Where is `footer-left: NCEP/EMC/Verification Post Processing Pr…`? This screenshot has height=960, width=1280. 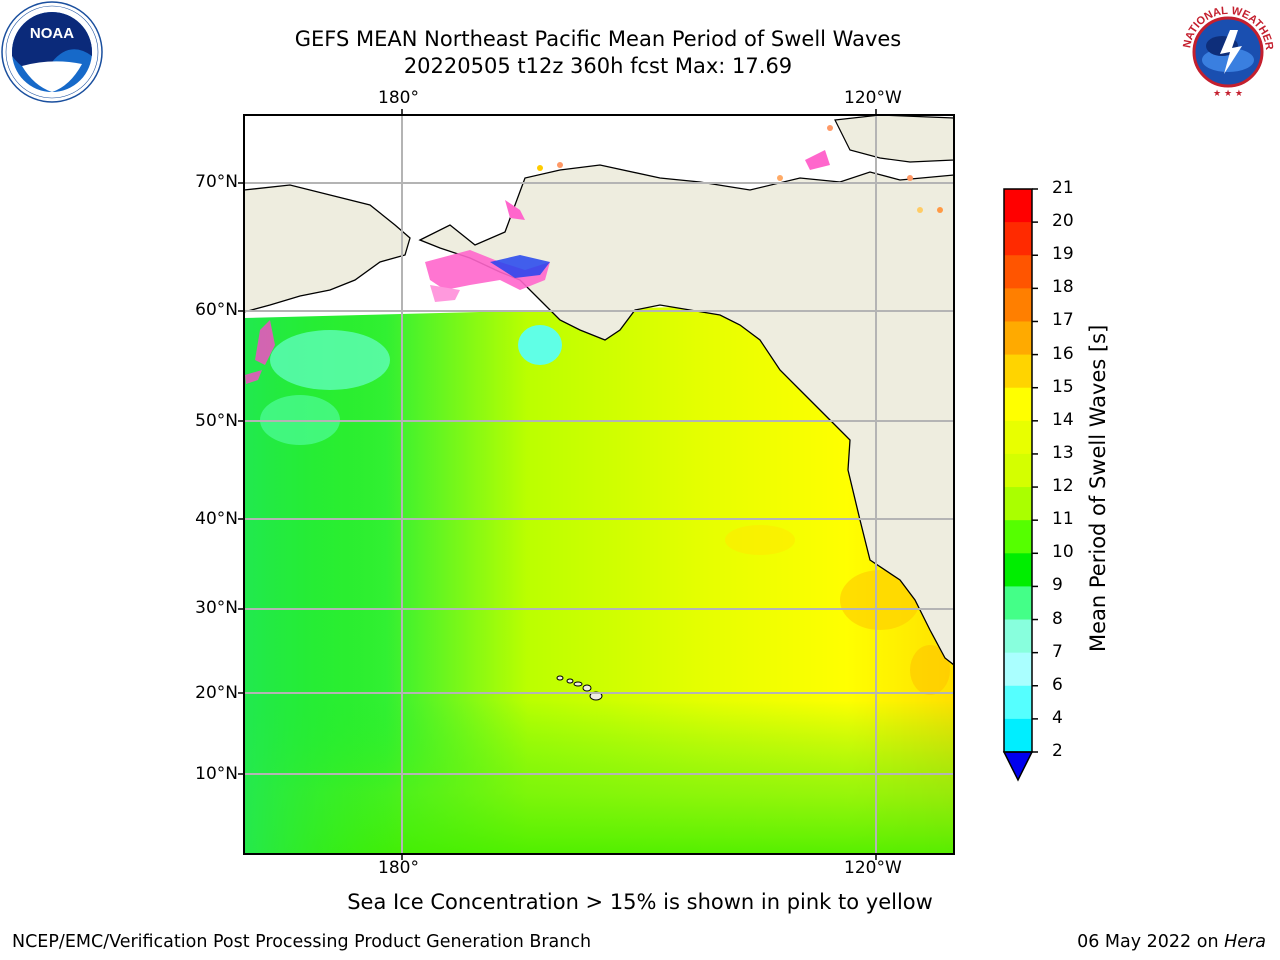 footer-left: NCEP/EMC/Verification Post Processing Pr… is located at coordinates (302, 942).